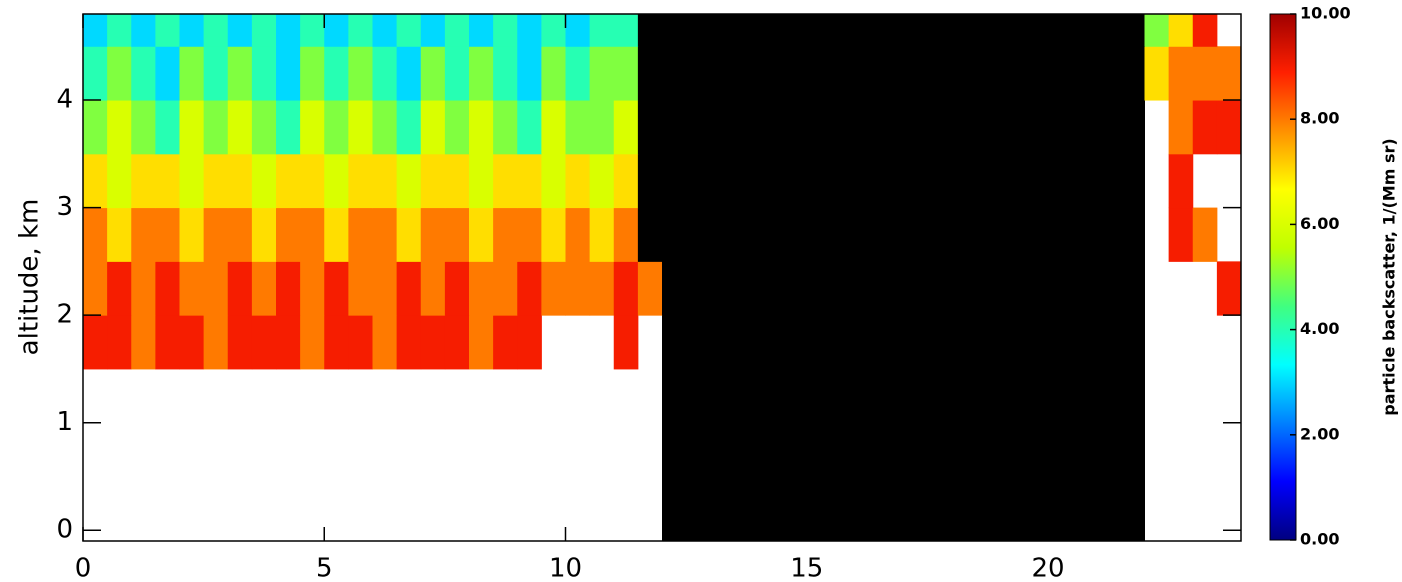 The width and height of the screenshot is (1402, 582). I want to click on colorbar-tick-label: 2.00, so click(1319, 433).